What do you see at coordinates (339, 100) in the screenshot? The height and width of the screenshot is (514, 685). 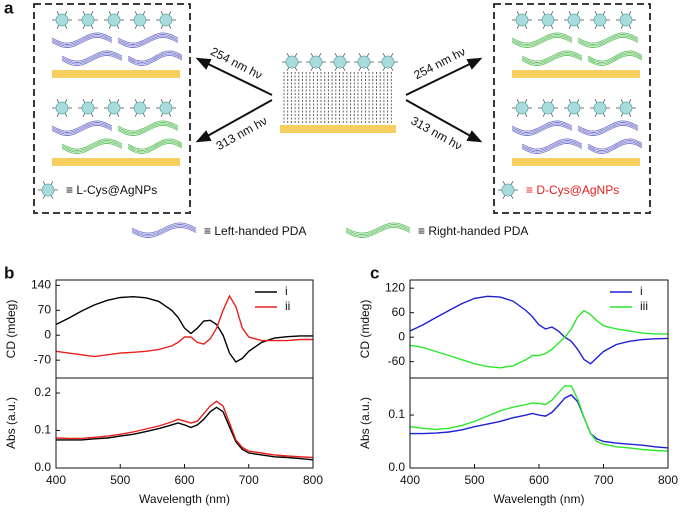 I see `arrows` at bounding box center [339, 100].